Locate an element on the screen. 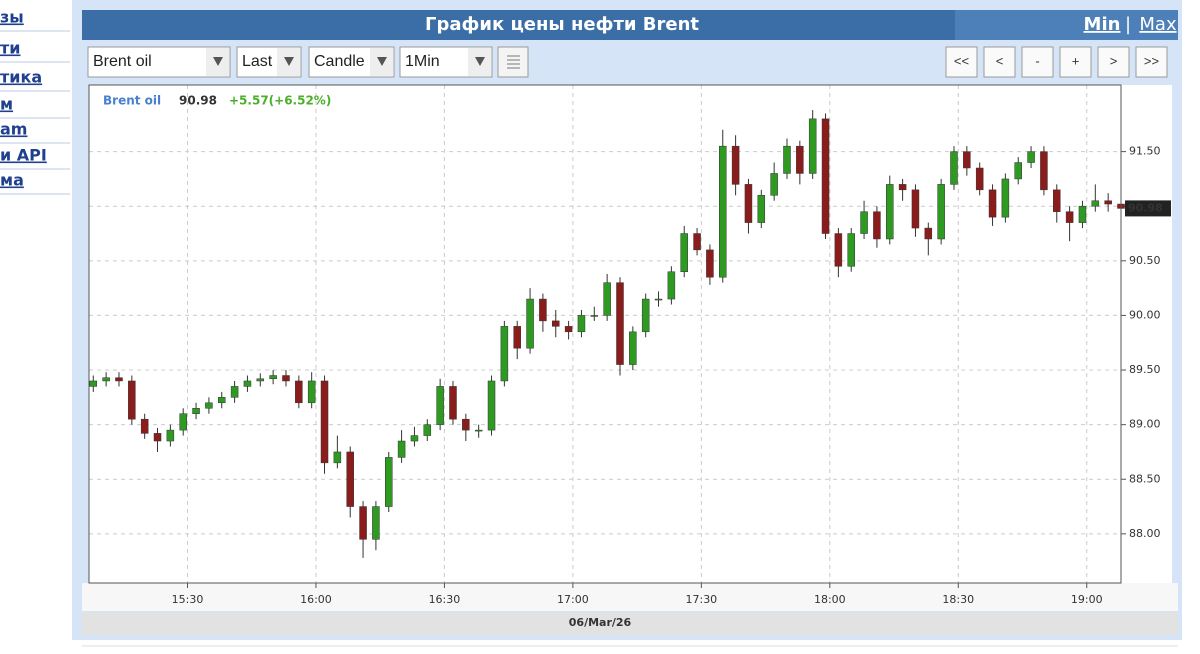 The image size is (1200, 654). nav-button-label: << is located at coordinates (961, 60).